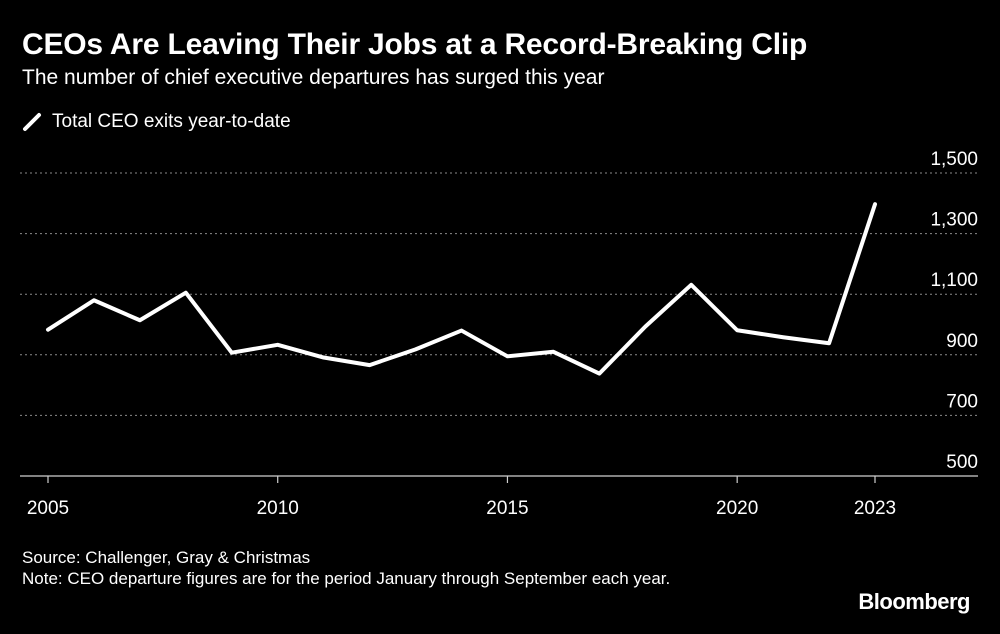 This screenshot has height=634, width=1000. Describe the element at coordinates (507, 356) in the screenshot. I see `data-point-2015` at that location.